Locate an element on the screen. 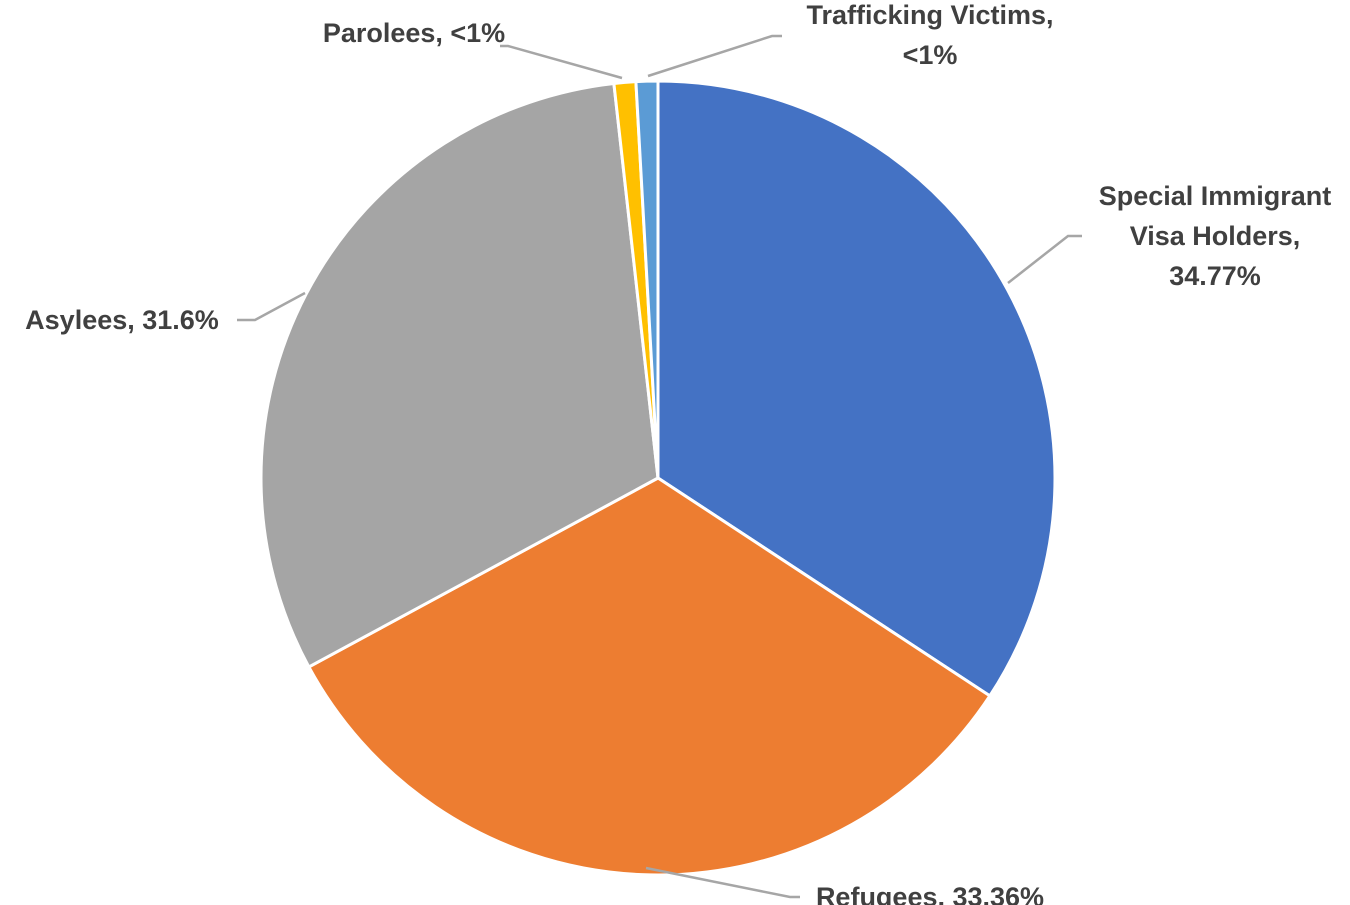  data-label-line: Asylees, 31.6% is located at coordinates (122, 320).